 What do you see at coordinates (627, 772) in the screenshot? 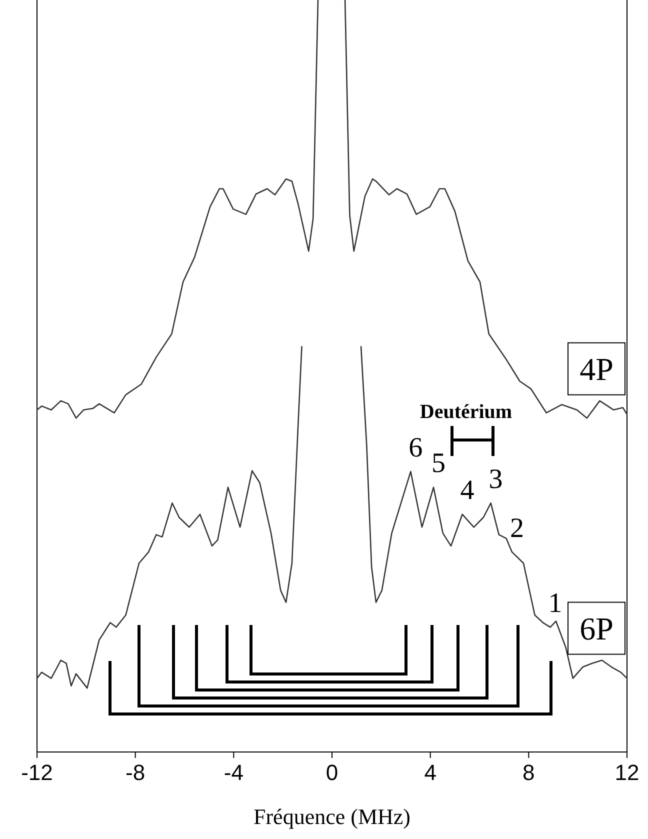
I see `x-tick-label: 12` at bounding box center [627, 772].